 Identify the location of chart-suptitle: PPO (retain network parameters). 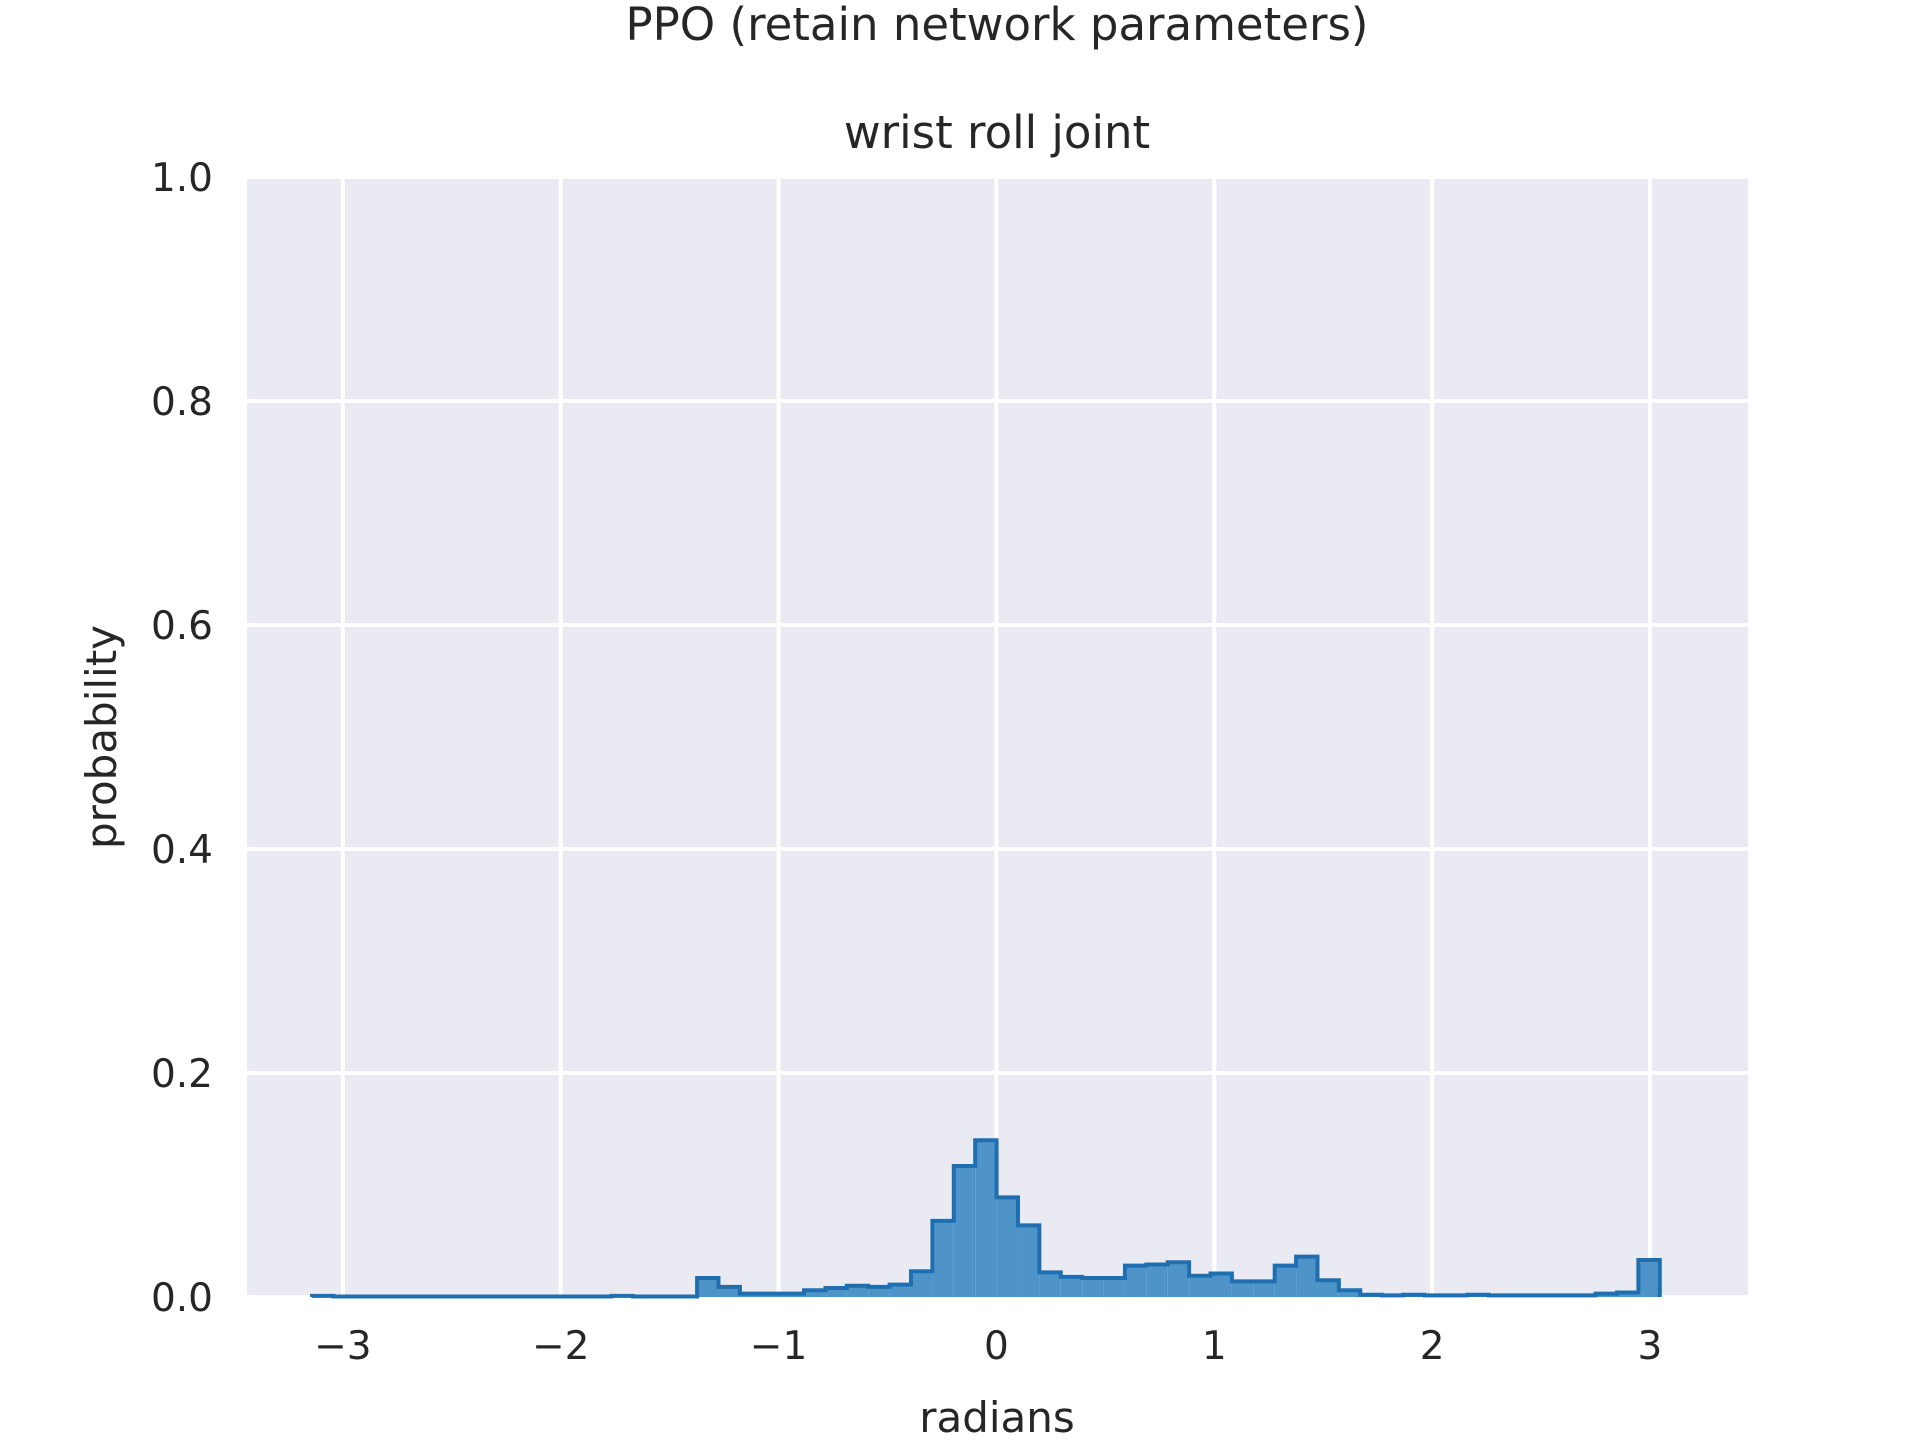
(997, 25).